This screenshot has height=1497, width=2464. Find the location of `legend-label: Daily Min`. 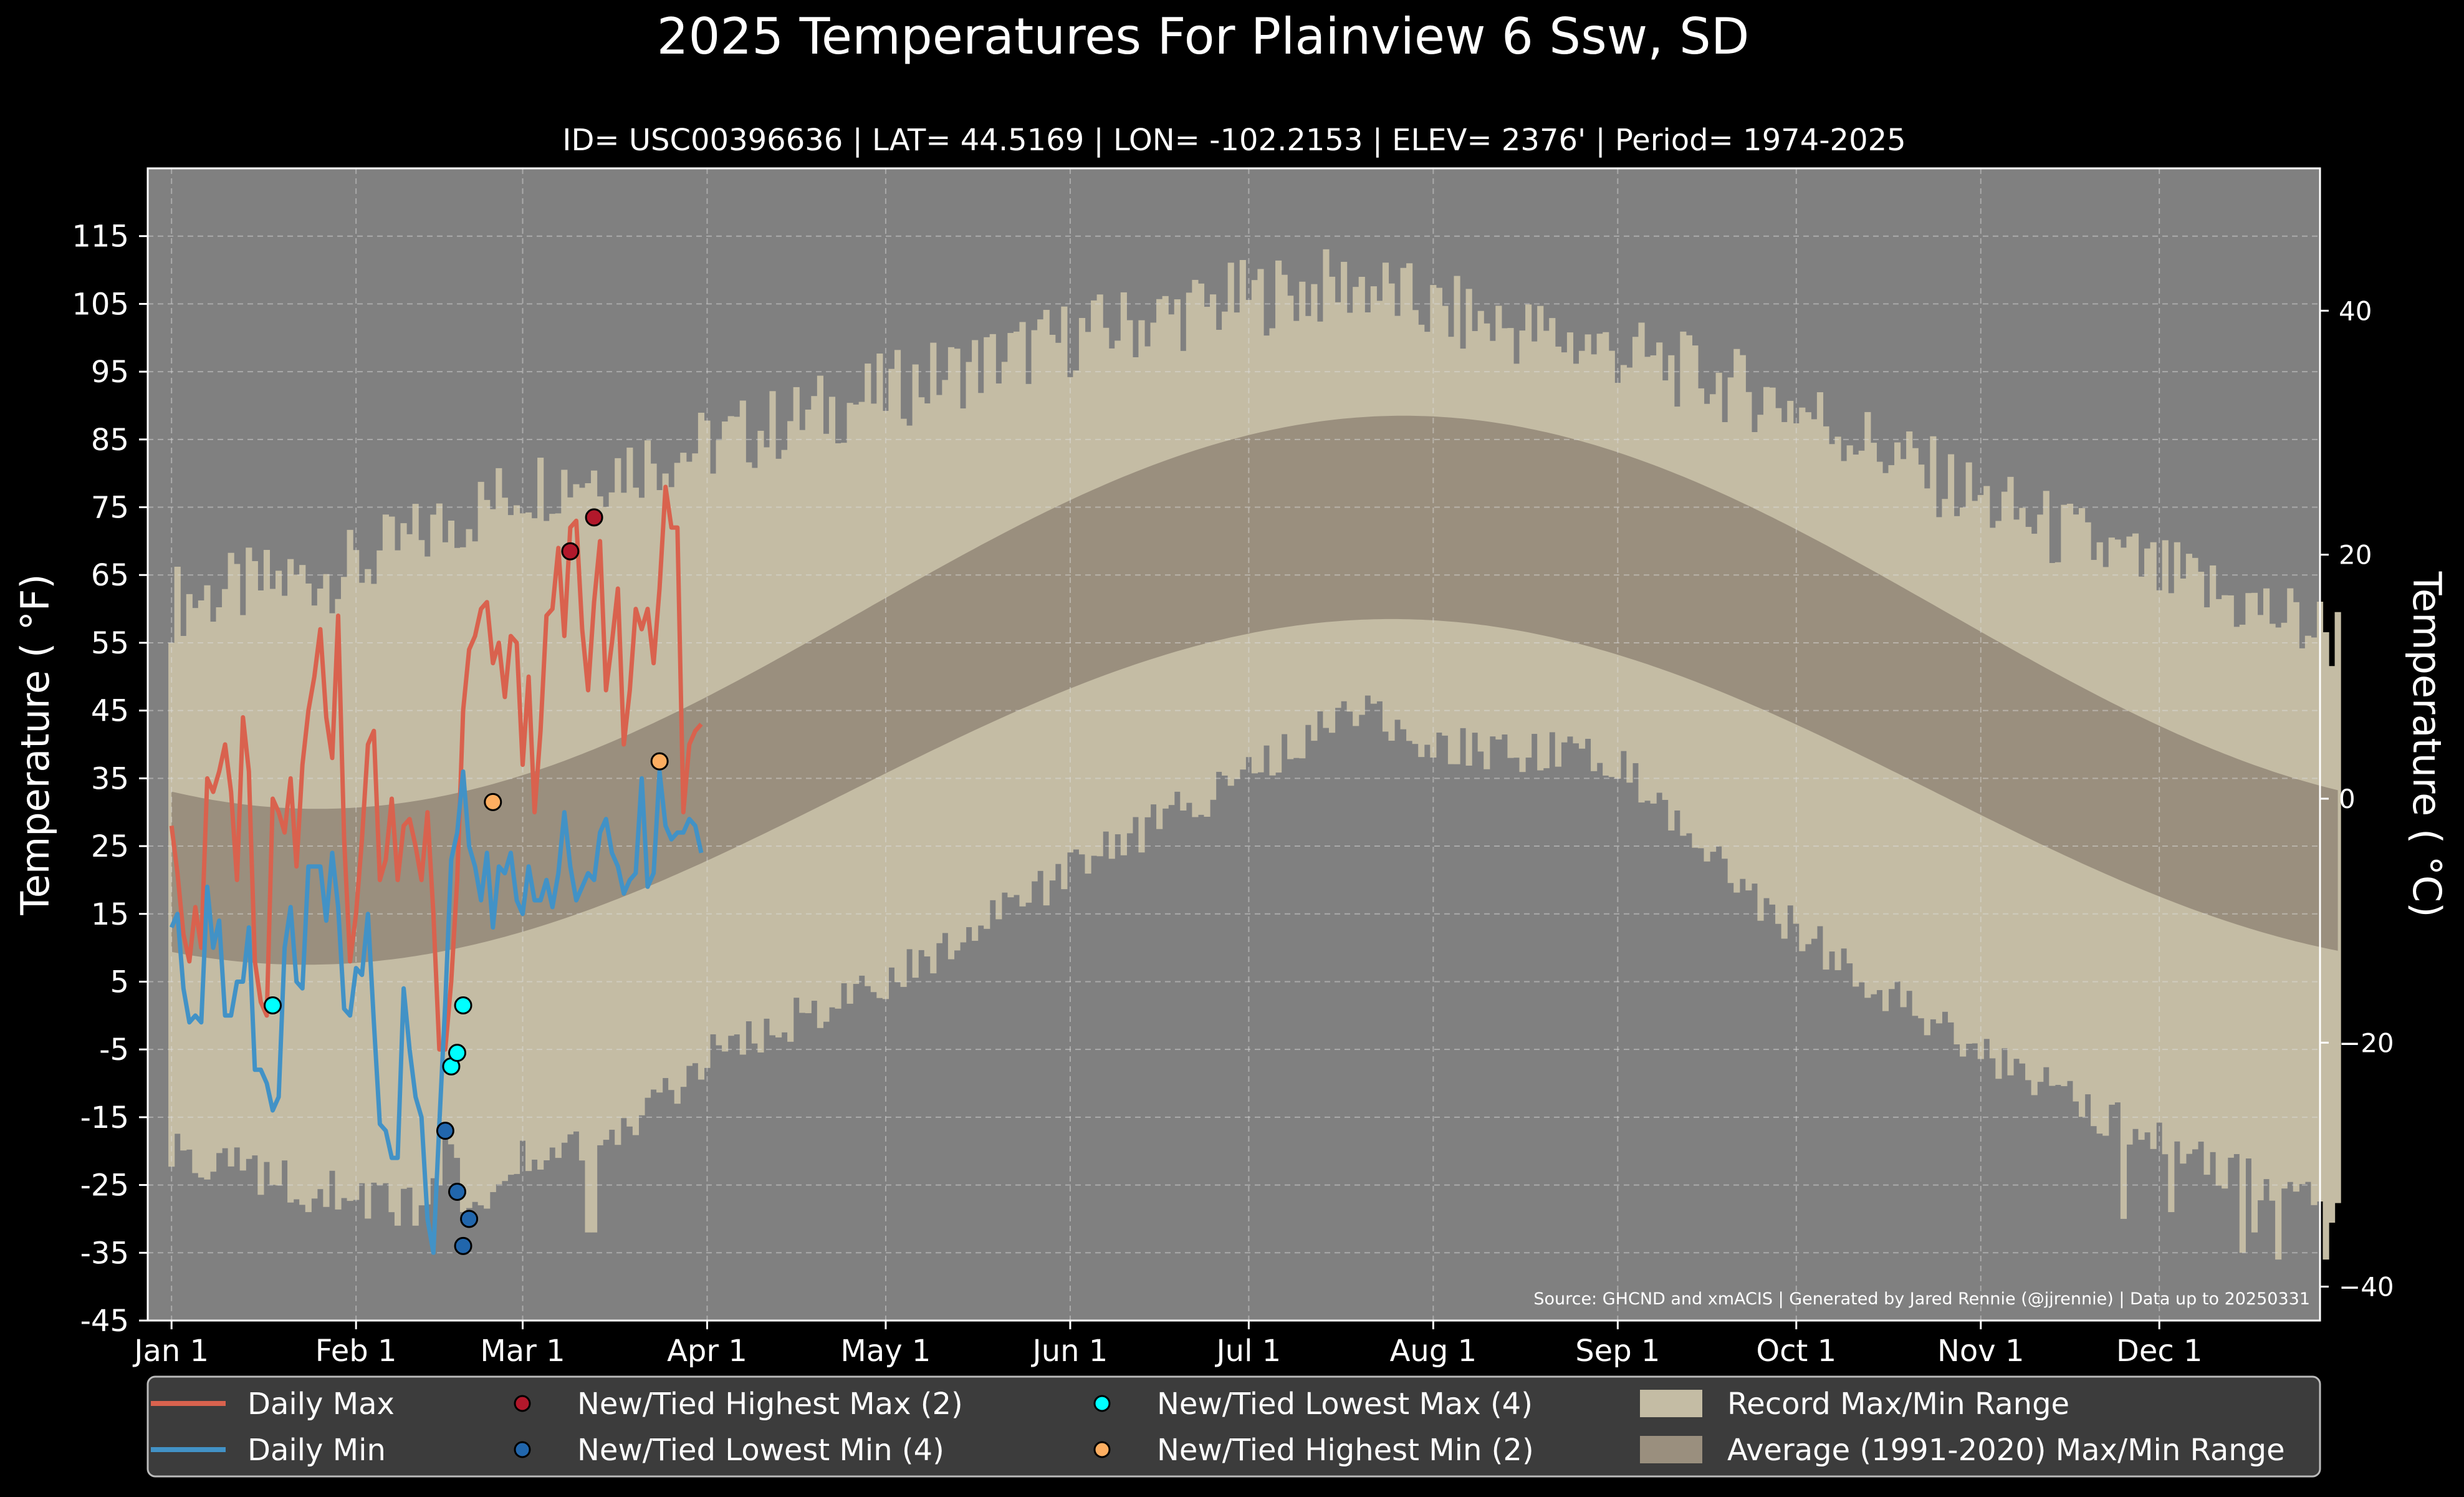

legend-label: Daily Min is located at coordinates (316, 1450).